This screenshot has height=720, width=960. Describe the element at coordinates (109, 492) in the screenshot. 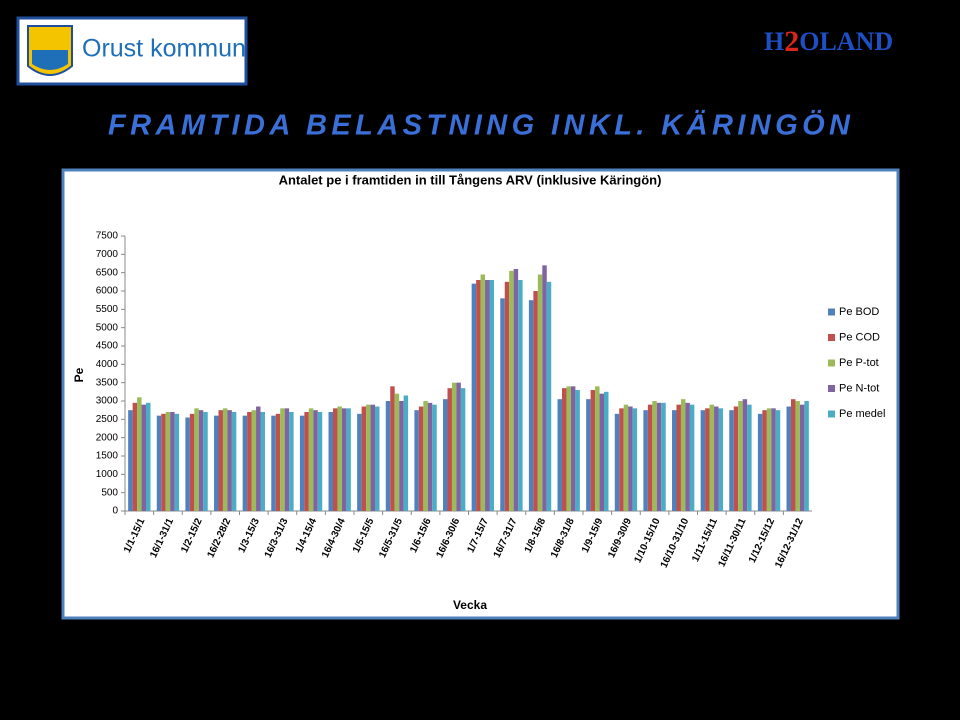

I see `y-tick-label: 500` at that location.